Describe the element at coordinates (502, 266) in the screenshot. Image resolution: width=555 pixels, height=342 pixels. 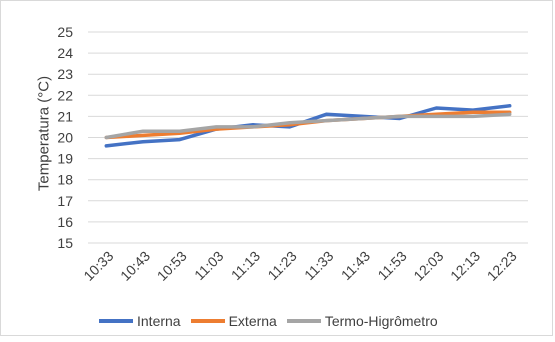
I see `x-tick-label: 12:23` at that location.